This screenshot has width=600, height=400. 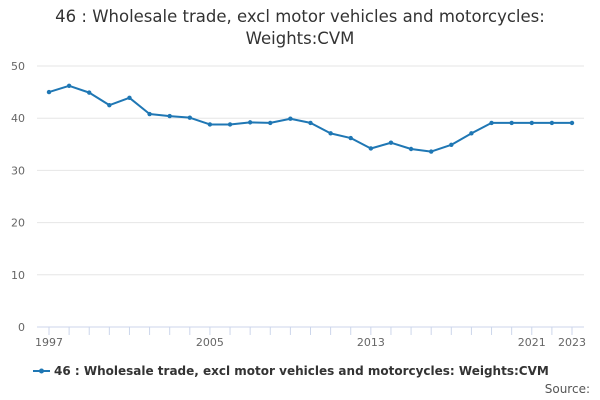 What do you see at coordinates (572, 342) in the screenshot?
I see `x-tick-label: 2023` at bounding box center [572, 342].